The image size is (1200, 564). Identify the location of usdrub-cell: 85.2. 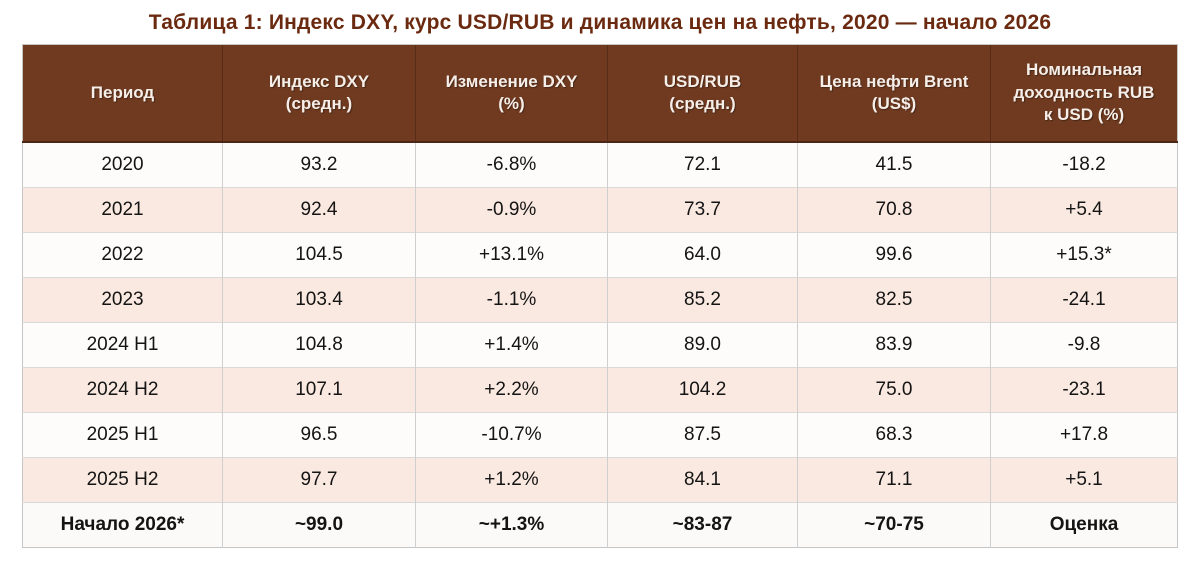
(702, 300).